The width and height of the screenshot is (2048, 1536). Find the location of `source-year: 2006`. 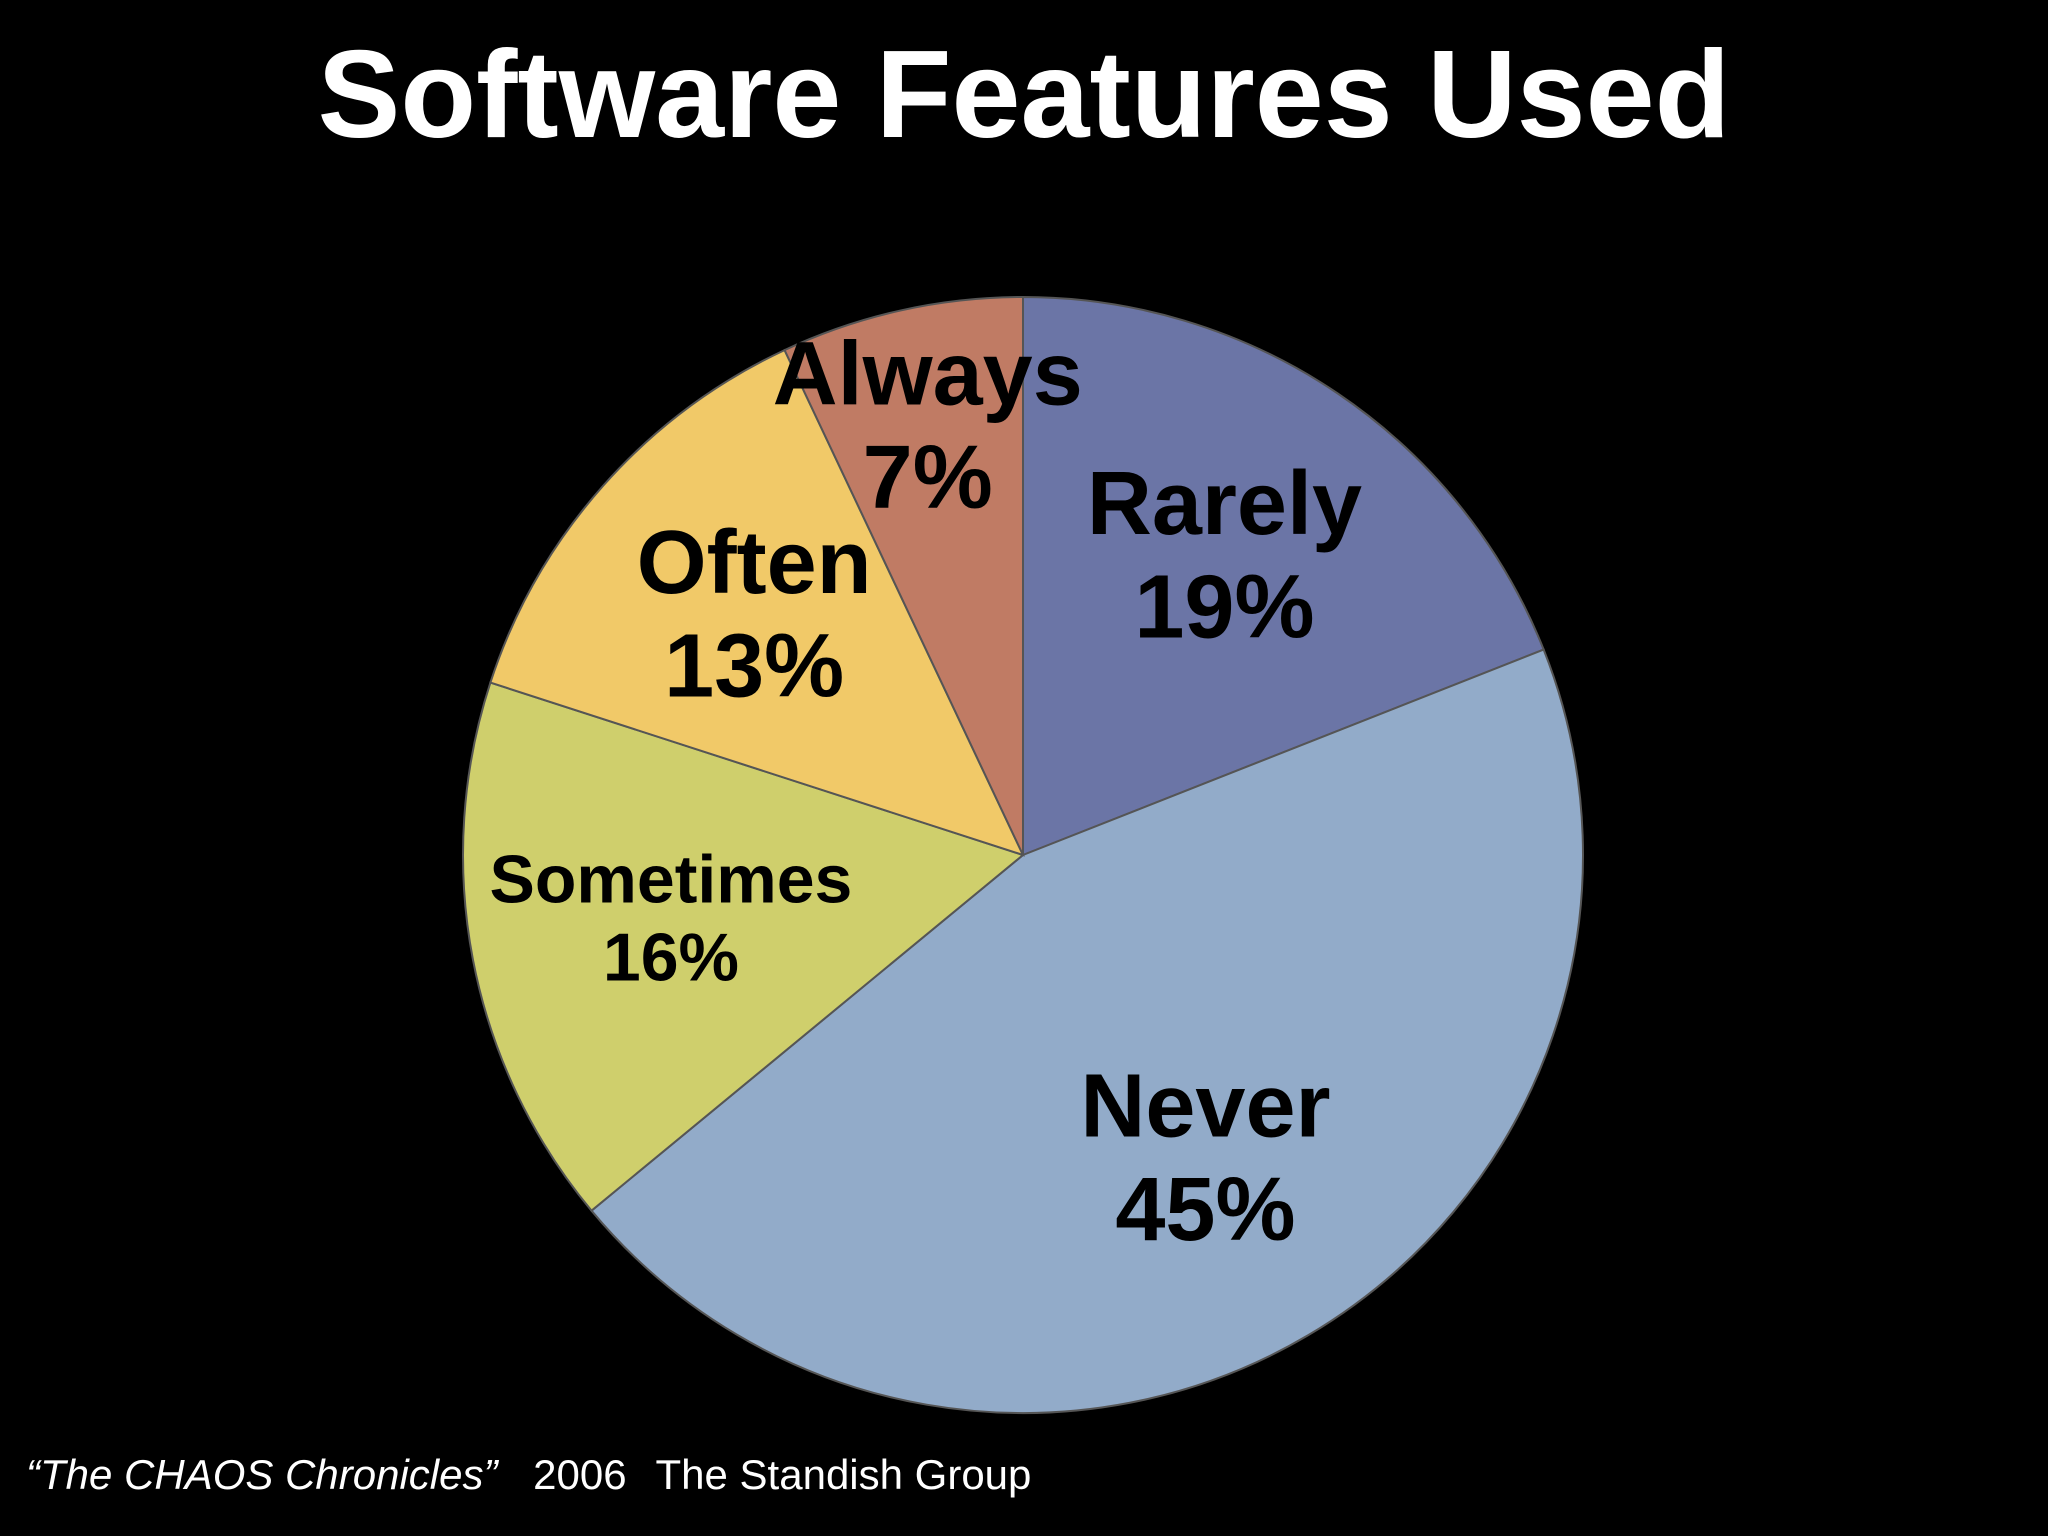

source-year: 2006 is located at coordinates (579, 1474).